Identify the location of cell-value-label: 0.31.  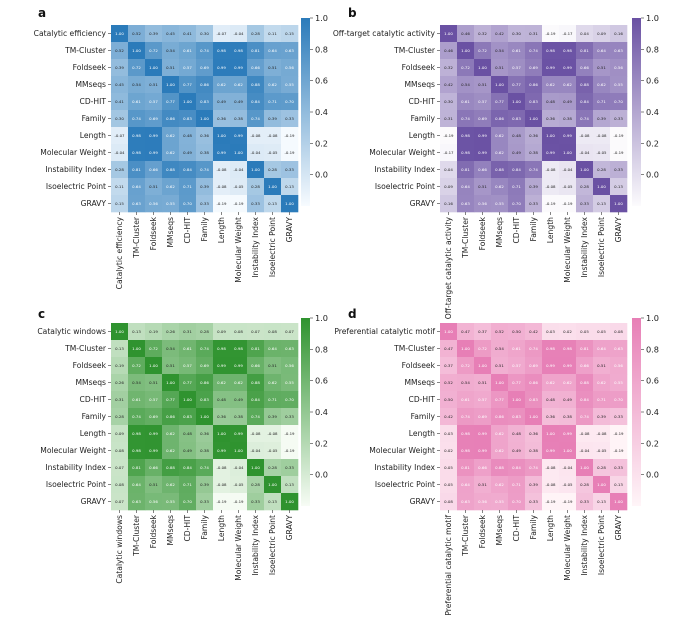
(533, 33).